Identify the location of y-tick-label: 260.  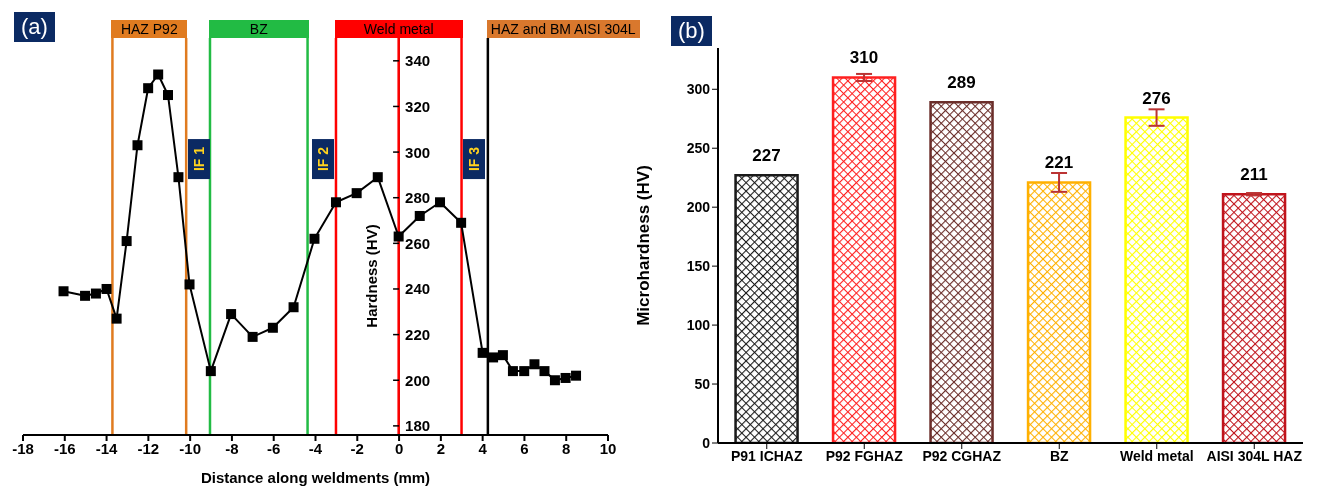
(418, 243).